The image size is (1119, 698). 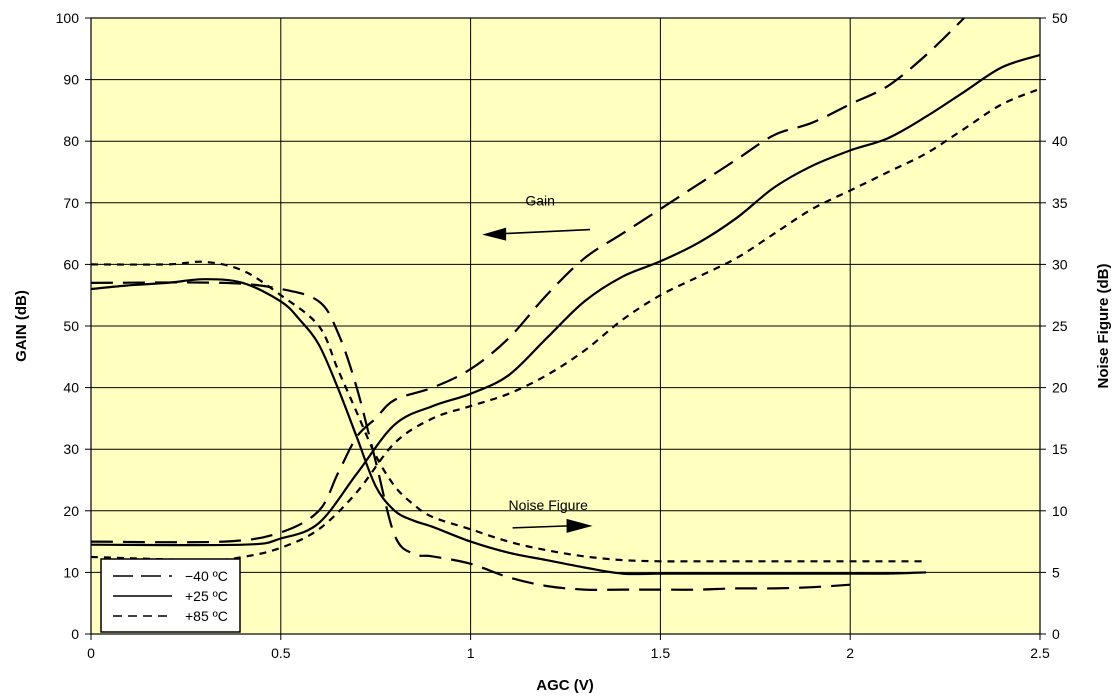 I want to click on right-axis-ticks: 0 5 10 15 20 25 30 35 40 50, so click(x=1054, y=326).